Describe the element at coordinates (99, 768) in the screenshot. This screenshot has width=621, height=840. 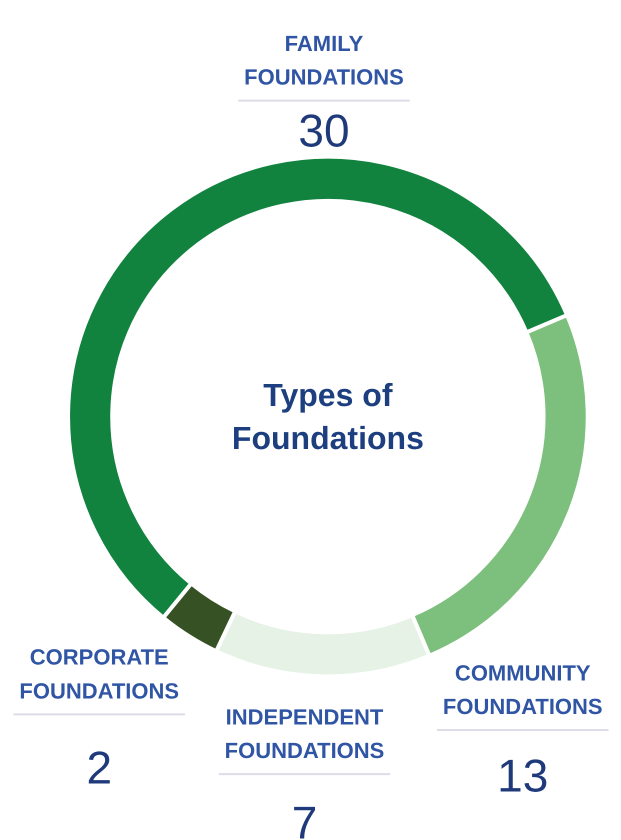
I see `data-label: 2` at that location.